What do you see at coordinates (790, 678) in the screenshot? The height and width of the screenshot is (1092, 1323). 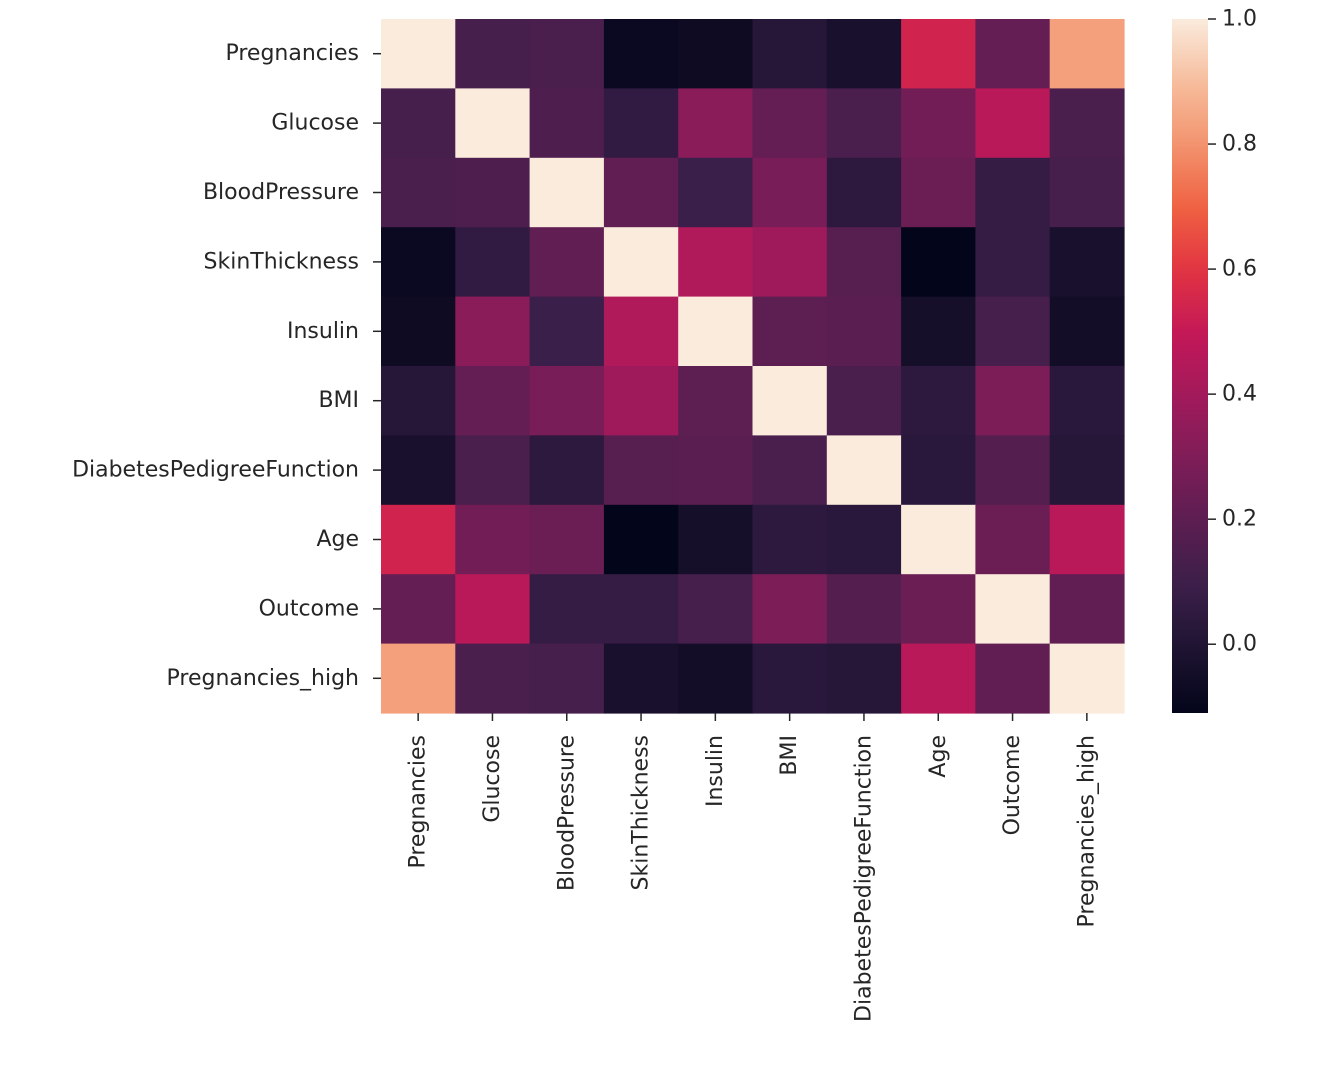 I see `heatmap-cell-pregnancies-high-bmi` at bounding box center [790, 678].